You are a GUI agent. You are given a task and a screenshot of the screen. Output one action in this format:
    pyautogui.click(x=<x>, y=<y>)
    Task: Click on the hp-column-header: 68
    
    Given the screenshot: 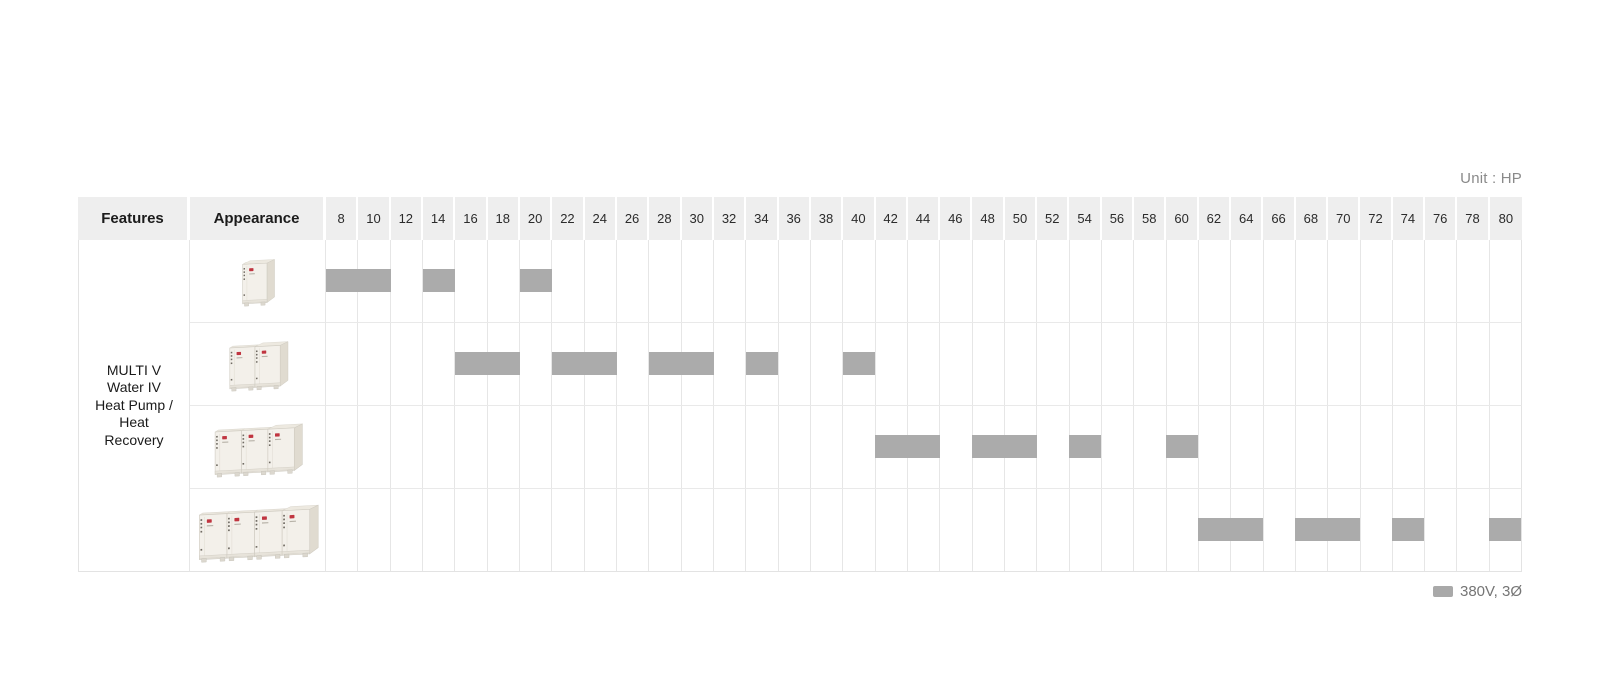 What is the action you would take?
    pyautogui.click(x=1312, y=218)
    